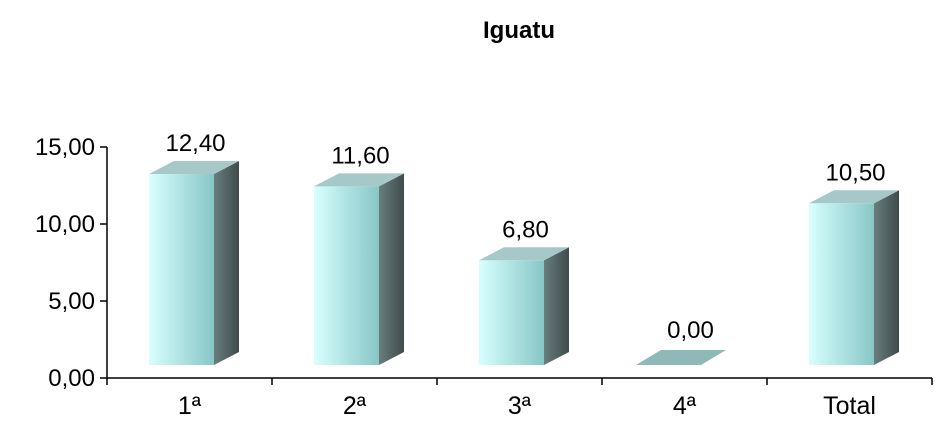 This screenshot has width=935, height=425. What do you see at coordinates (71, 301) in the screenshot?
I see `y-tick-label: 5,00` at bounding box center [71, 301].